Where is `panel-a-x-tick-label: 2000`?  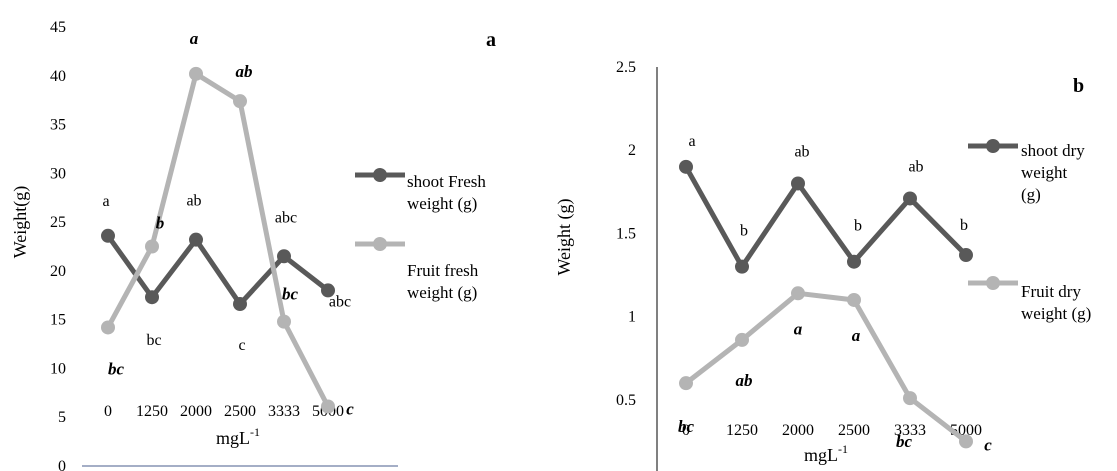
panel-a-x-tick-label: 2000 is located at coordinates (196, 411).